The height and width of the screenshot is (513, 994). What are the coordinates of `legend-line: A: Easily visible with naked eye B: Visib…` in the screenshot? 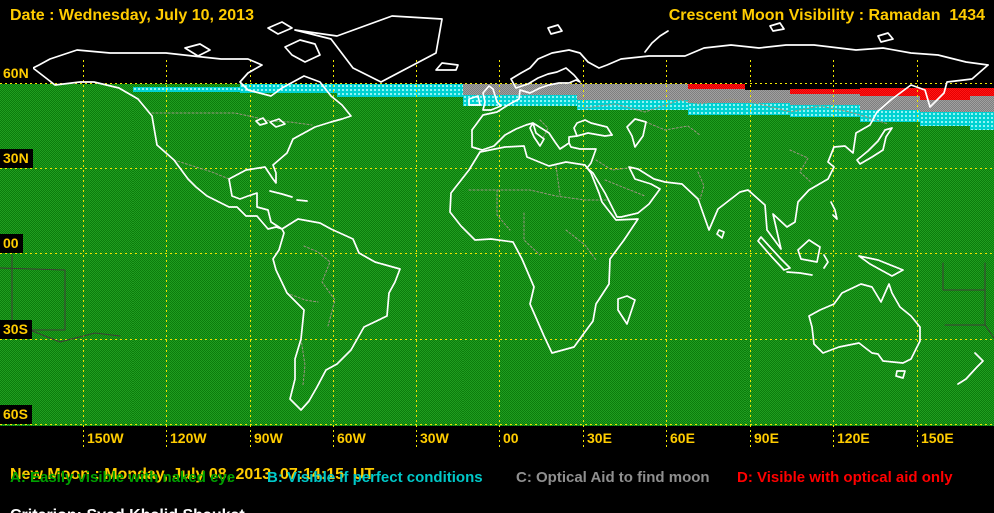 It's located at (497, 478).